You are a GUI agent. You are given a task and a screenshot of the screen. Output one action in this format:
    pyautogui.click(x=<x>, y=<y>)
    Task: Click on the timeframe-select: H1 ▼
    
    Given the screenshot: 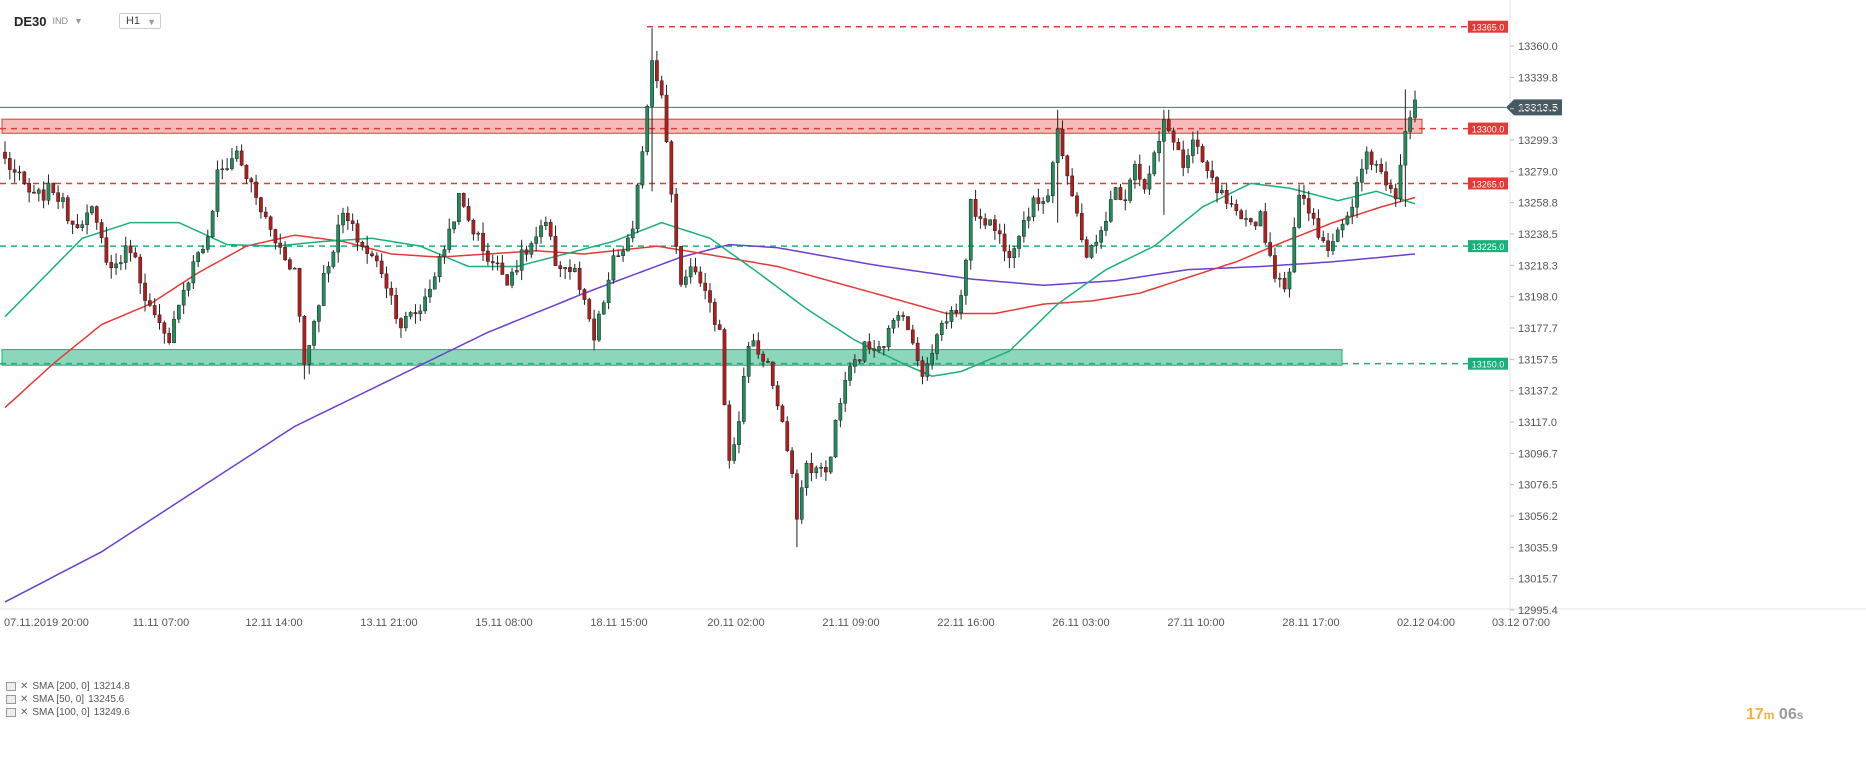 What is the action you would take?
    pyautogui.click(x=140, y=21)
    